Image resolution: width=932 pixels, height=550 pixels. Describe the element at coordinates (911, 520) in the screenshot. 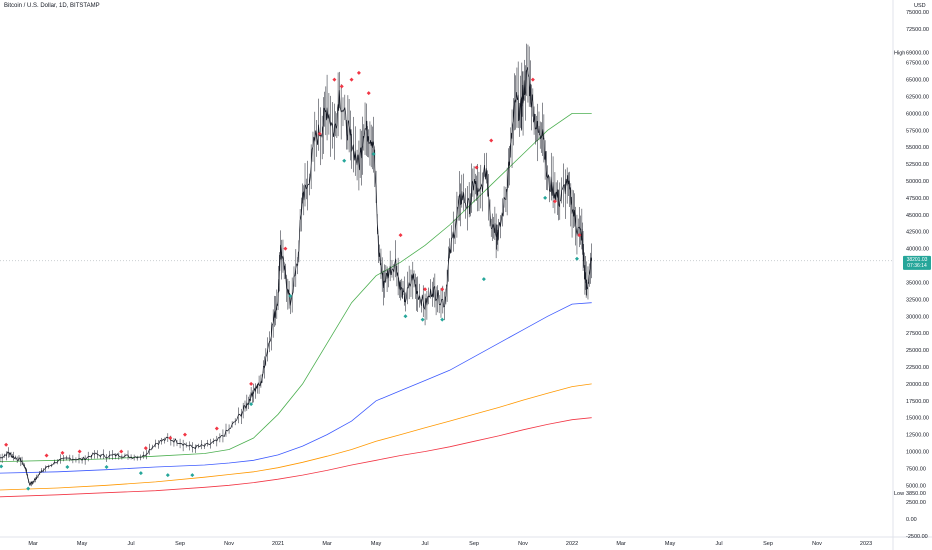

I see `y-tick-label: 0.00` at that location.